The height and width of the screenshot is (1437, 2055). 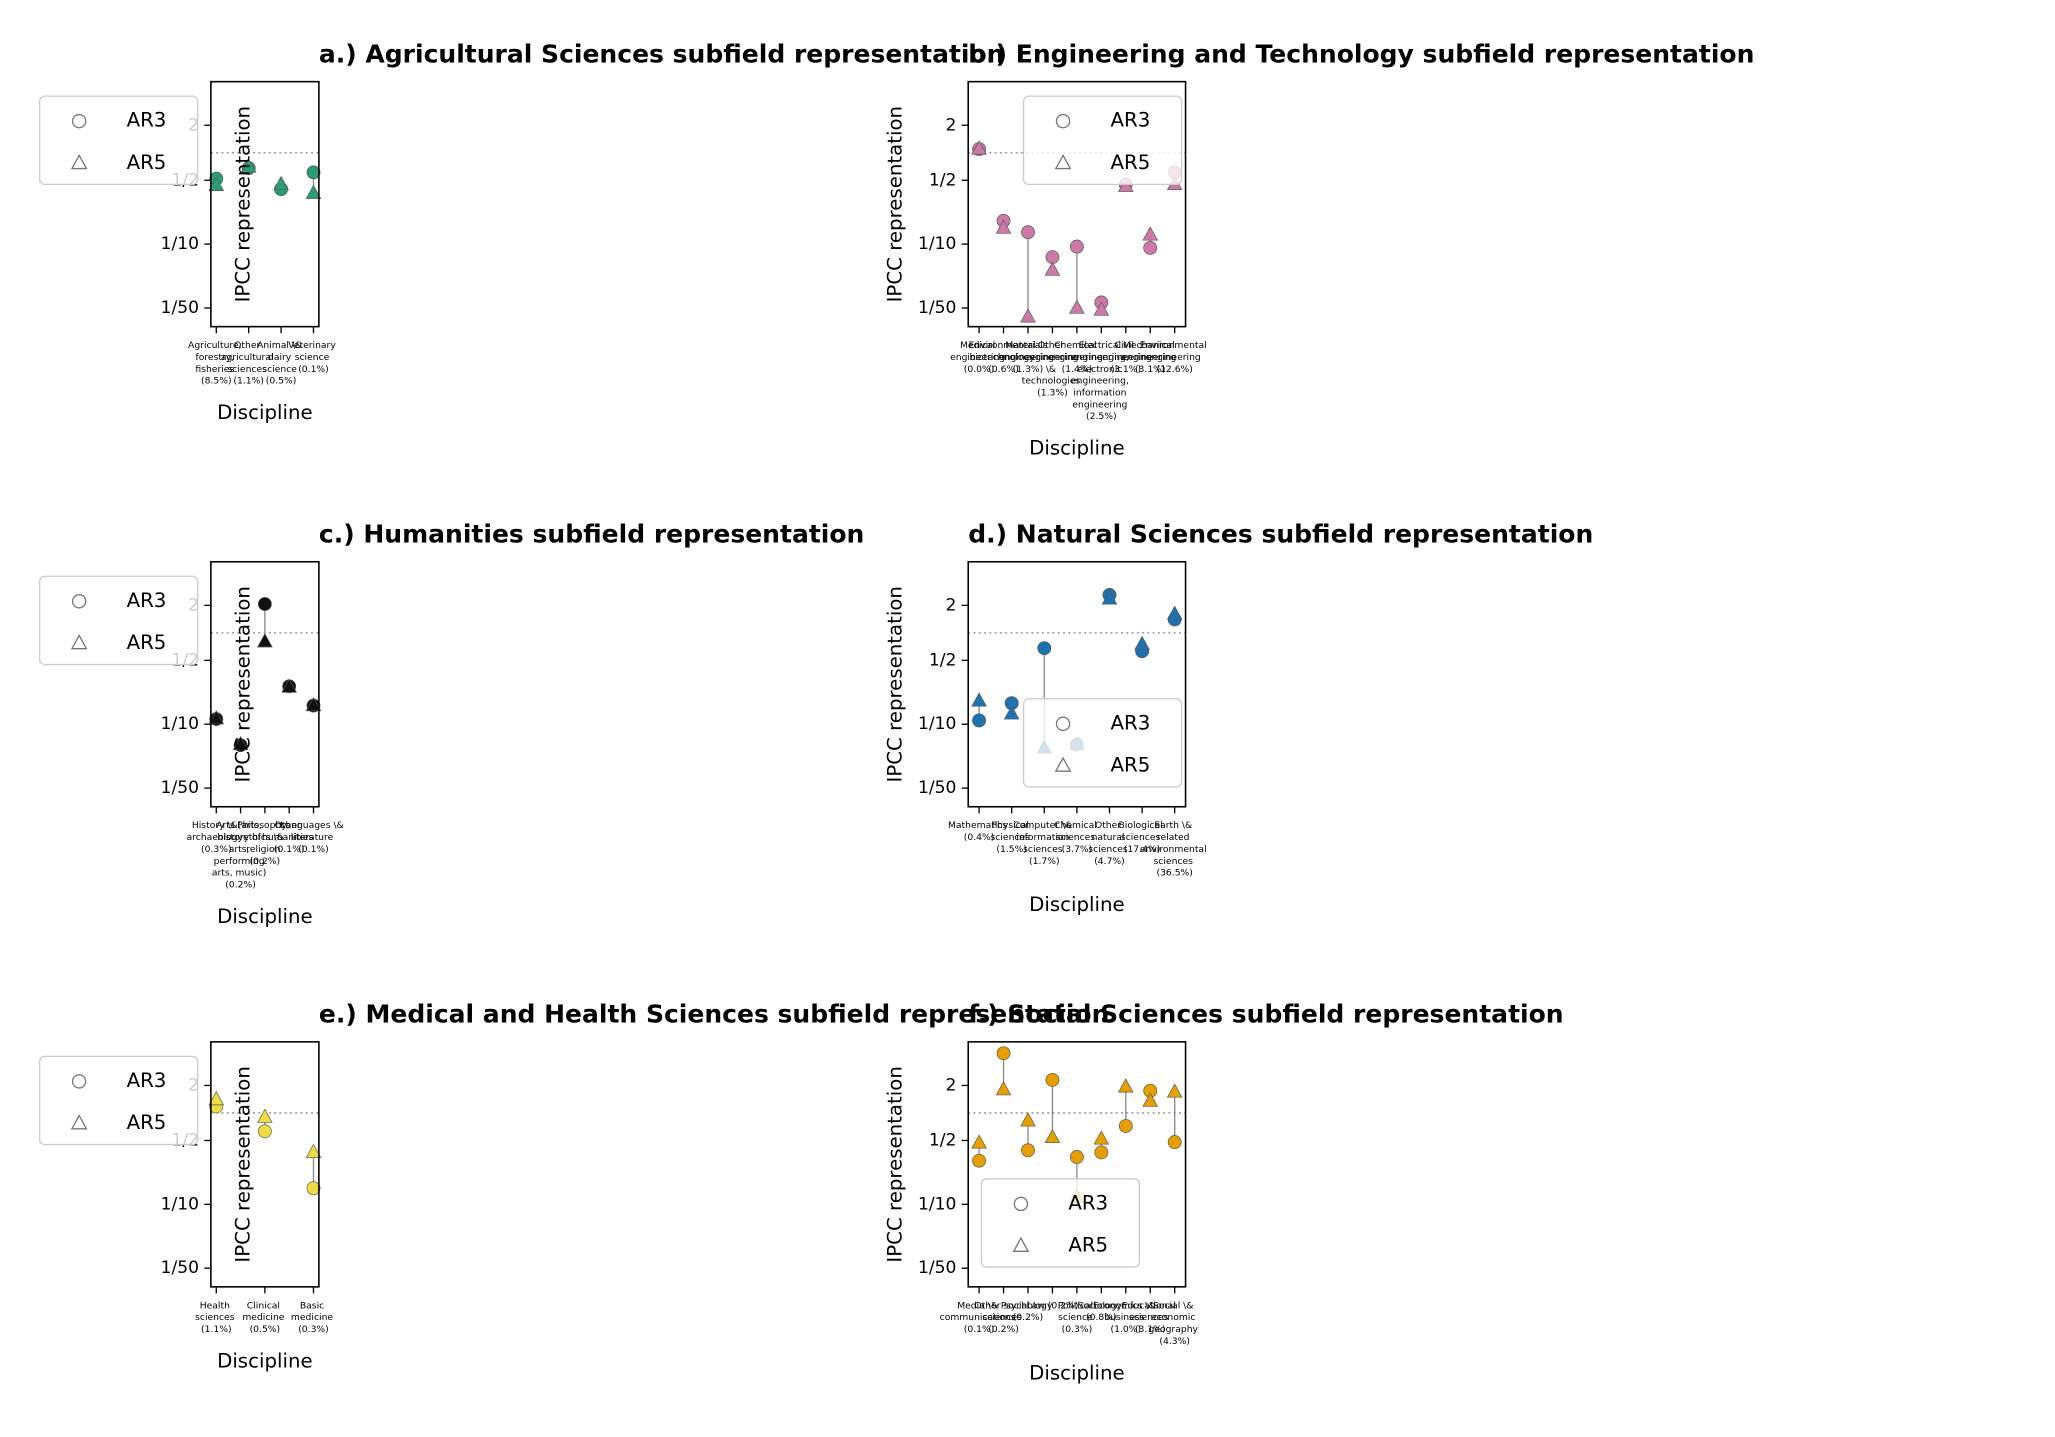 I want to click on x-tick-label: Chemical engineering (1.4%), so click(x=1077, y=357).